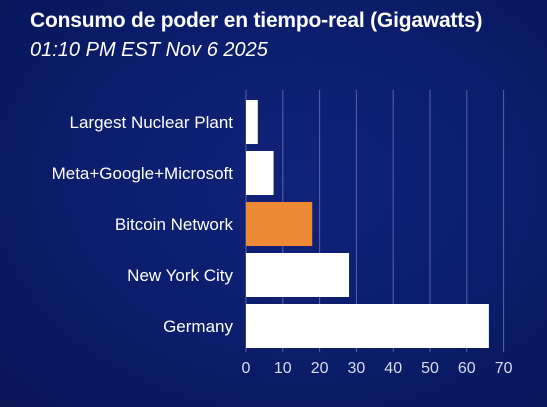 Image resolution: width=547 pixels, height=407 pixels. Describe the element at coordinates (467, 368) in the screenshot. I see `x-tick-label: 60` at that location.